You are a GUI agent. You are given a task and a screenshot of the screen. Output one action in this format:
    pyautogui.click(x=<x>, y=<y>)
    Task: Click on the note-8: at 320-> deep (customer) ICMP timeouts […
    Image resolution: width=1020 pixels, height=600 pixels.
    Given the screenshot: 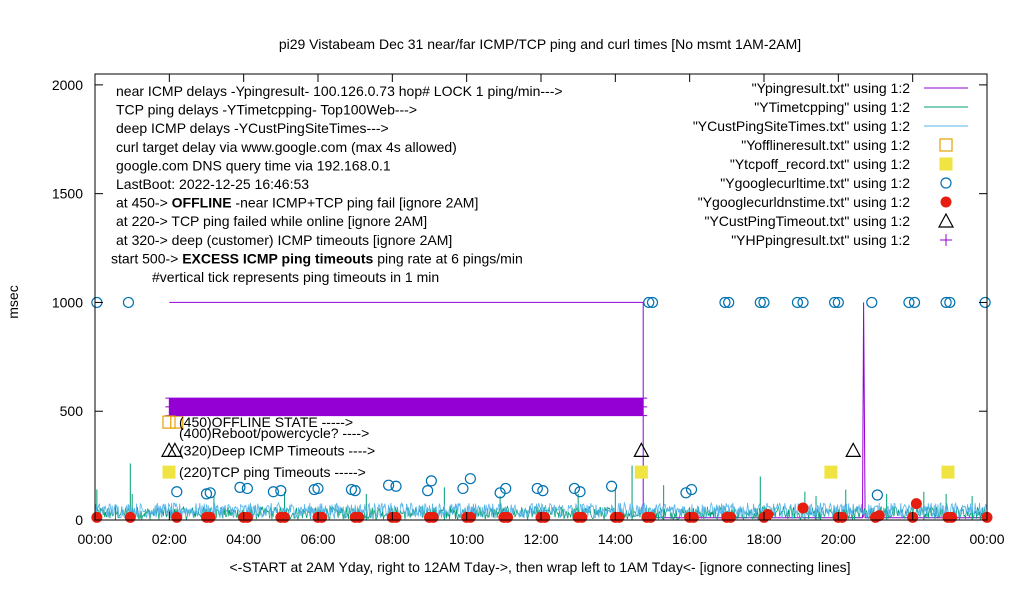 What is the action you would take?
    pyautogui.click(x=284, y=240)
    